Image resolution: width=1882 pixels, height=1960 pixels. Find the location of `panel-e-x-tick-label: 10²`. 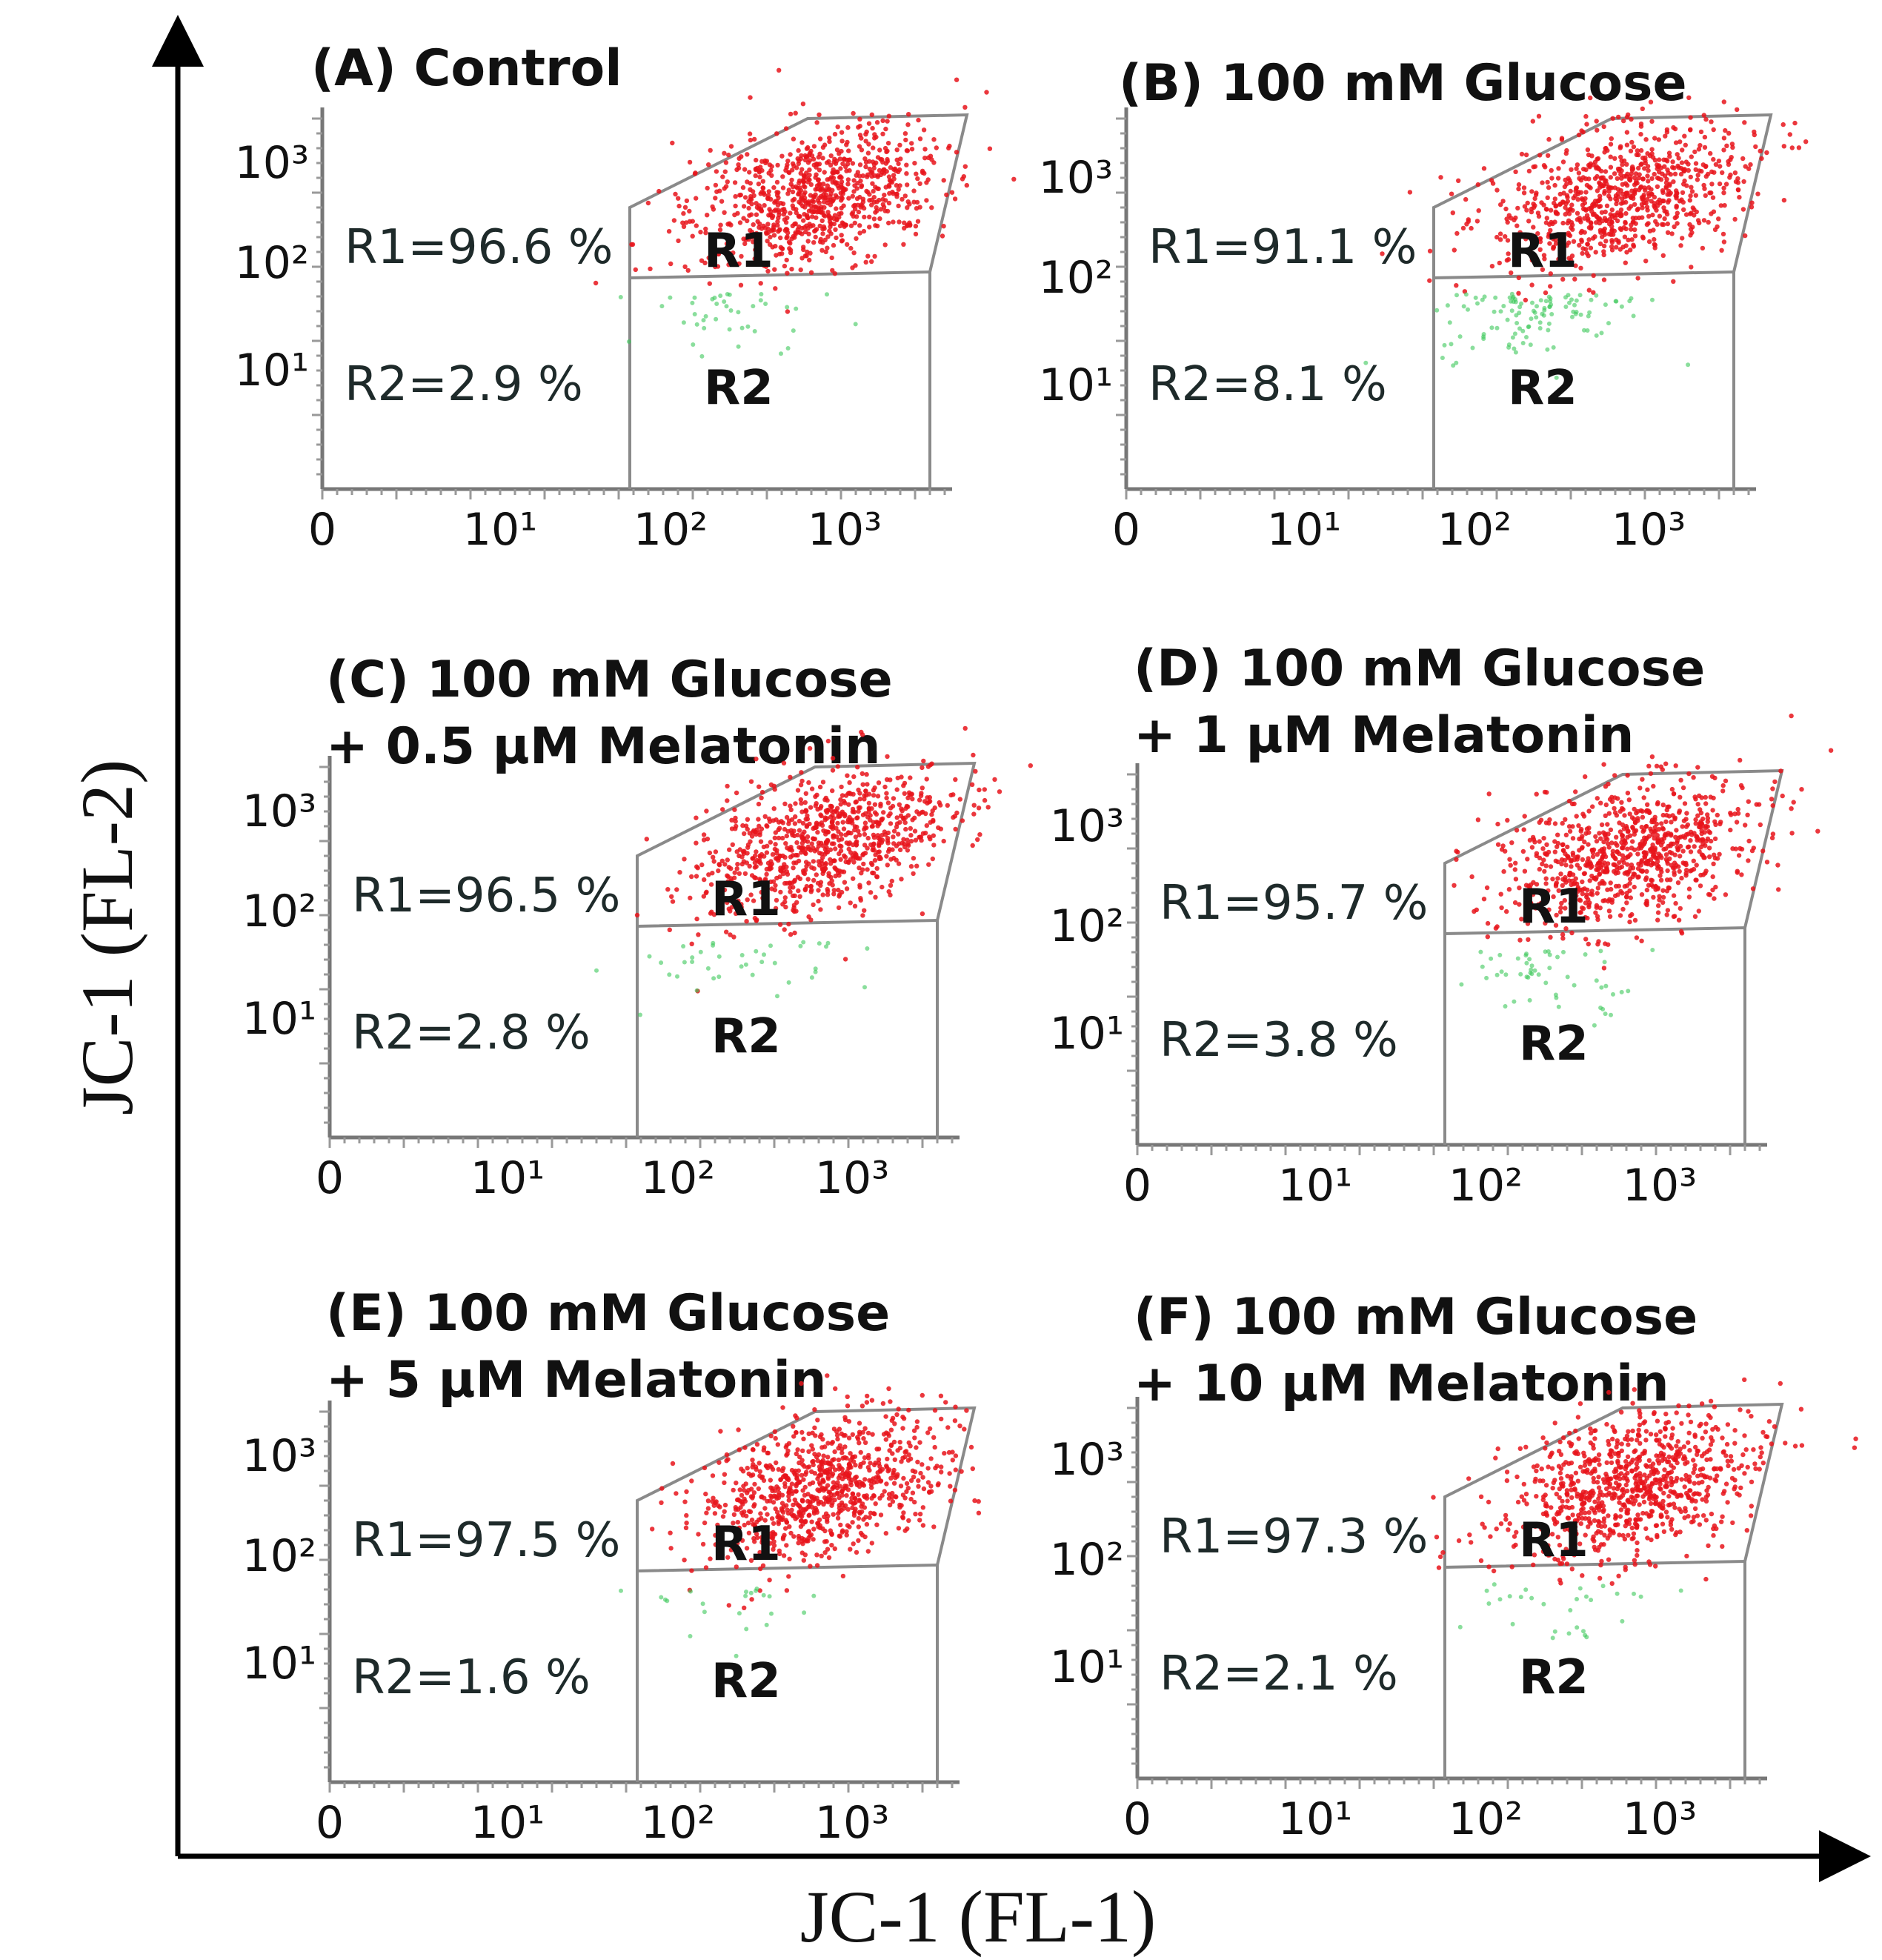

panel-e-x-tick-label: 10² is located at coordinates (678, 1823).